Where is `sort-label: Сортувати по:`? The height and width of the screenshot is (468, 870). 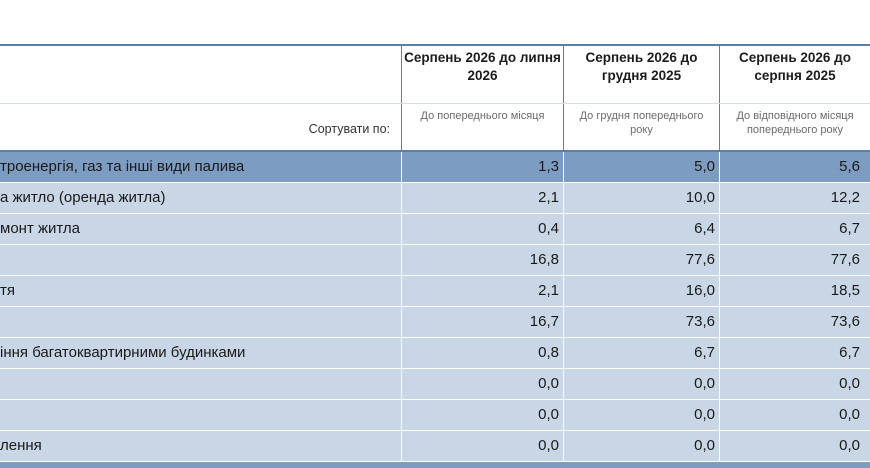
sort-label: Сортувати по: is located at coordinates (349, 129).